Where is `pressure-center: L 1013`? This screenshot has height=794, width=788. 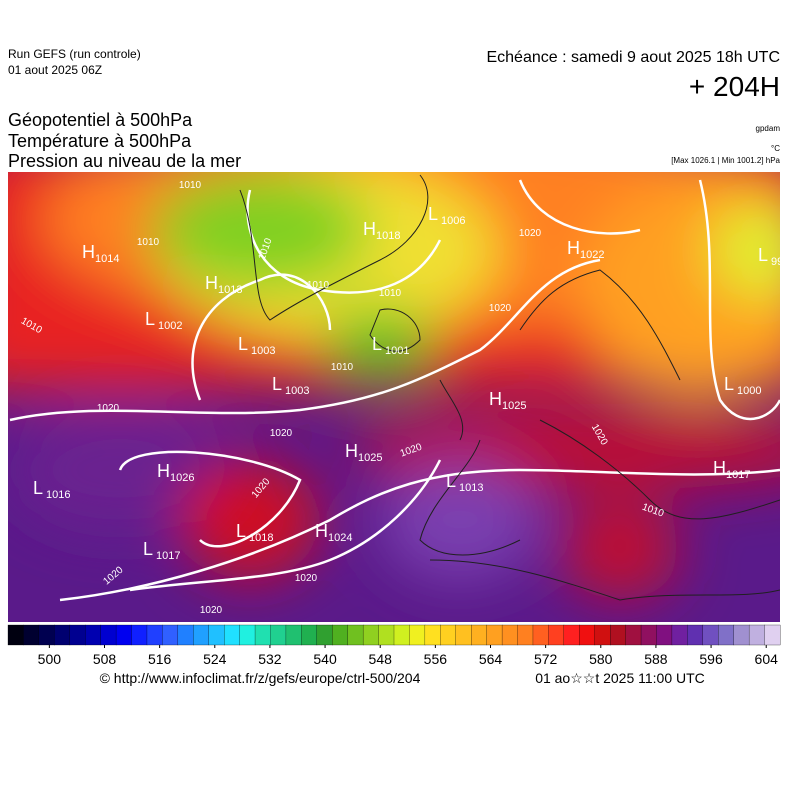
pressure-center: L 1013 is located at coordinates (464, 482).